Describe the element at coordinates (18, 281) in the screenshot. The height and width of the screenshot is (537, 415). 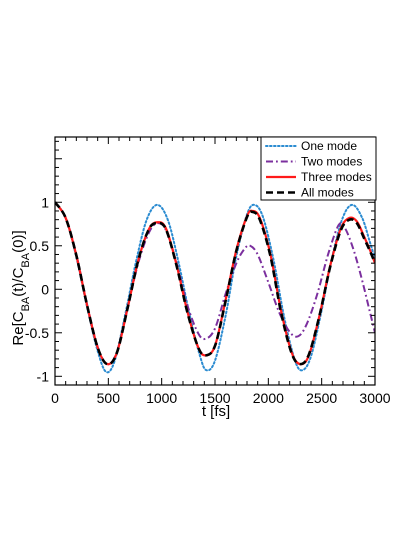
I see `y-label-part-2: (t)/C` at that location.